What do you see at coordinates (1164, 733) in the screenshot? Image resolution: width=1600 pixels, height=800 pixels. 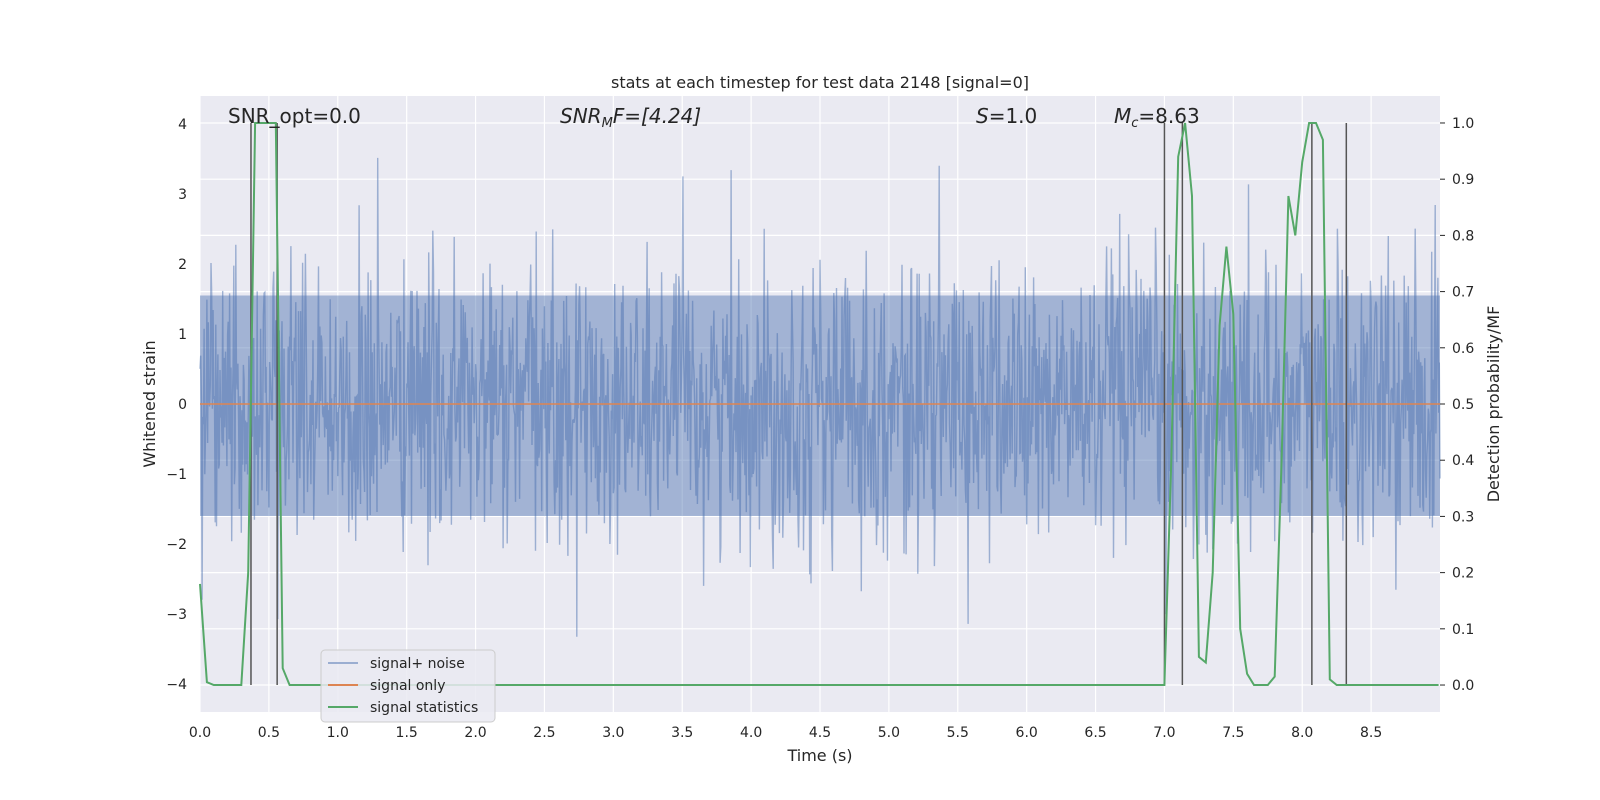 I see `x-tick-label: 7.0` at bounding box center [1164, 733].